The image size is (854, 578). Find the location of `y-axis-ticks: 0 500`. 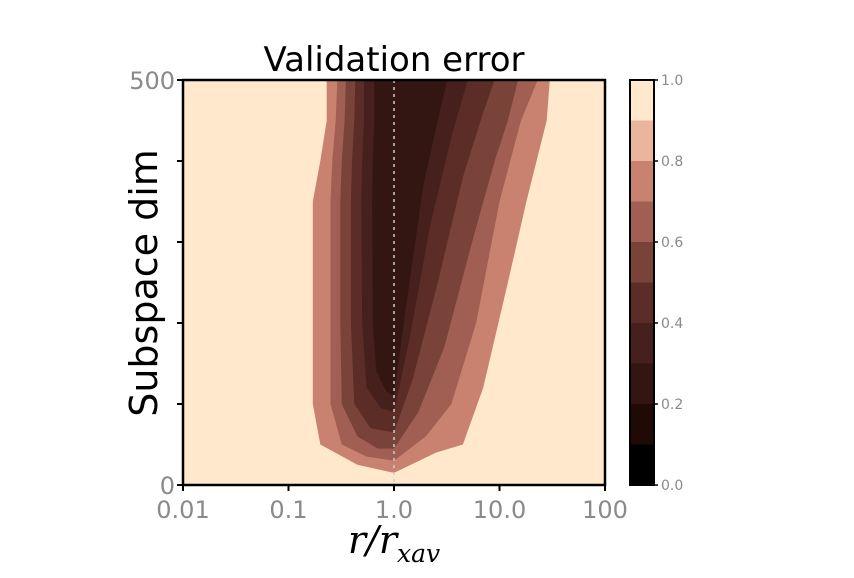

y-axis-ticks: 0 500 is located at coordinates (156, 283).